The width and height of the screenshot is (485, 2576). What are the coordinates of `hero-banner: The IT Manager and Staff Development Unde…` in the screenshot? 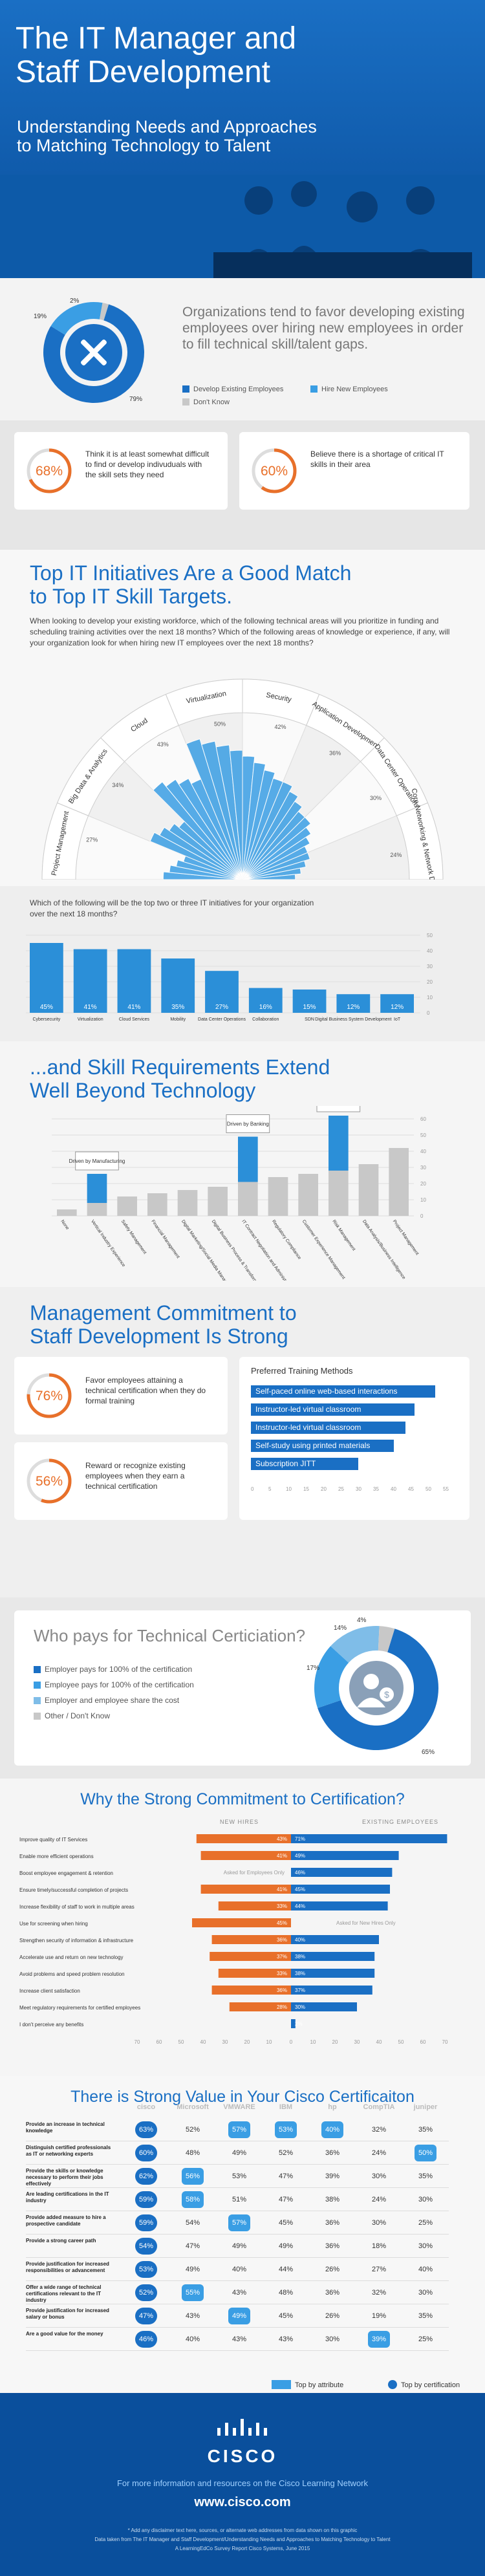 It's located at (242, 139).